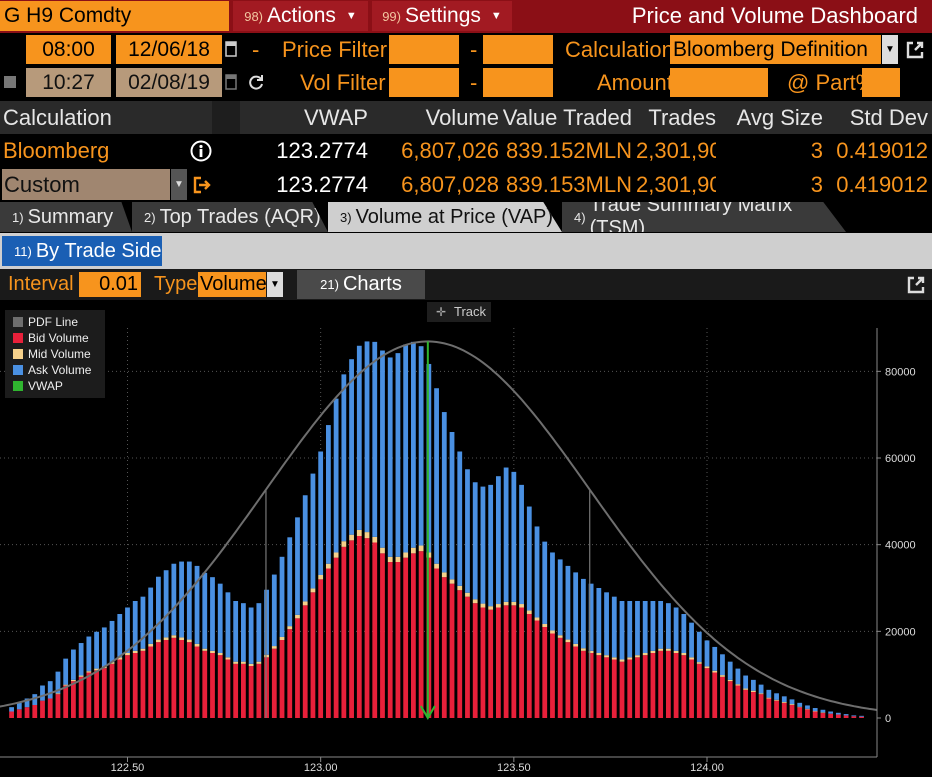  What do you see at coordinates (334, 49) in the screenshot?
I see `price-filter-label: Price Filter` at bounding box center [334, 49].